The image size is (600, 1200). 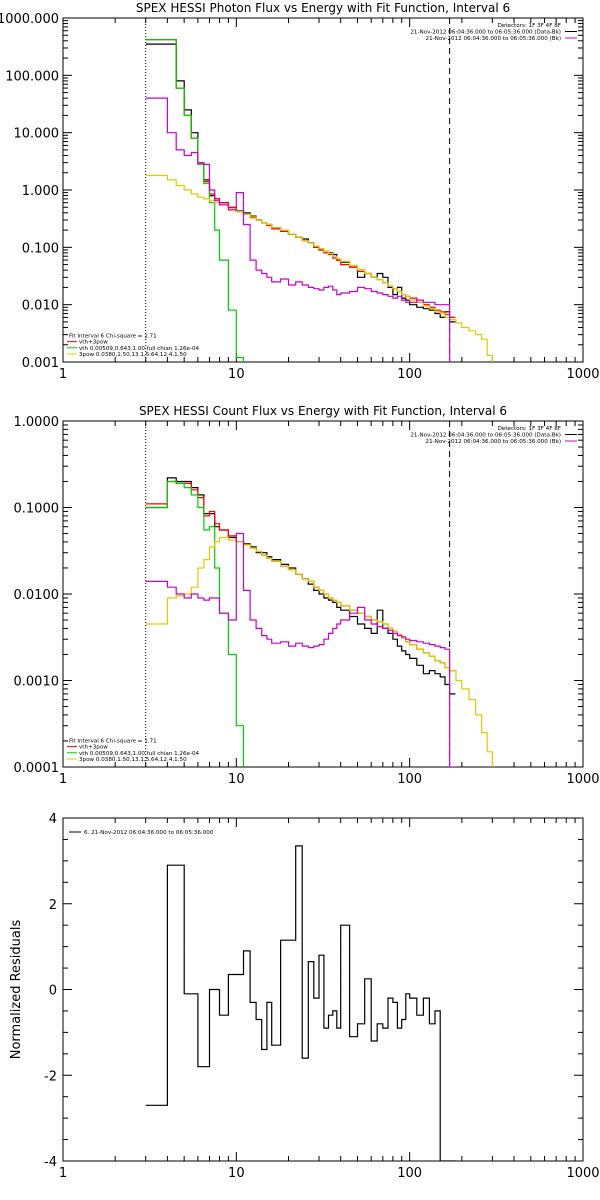 I want to click on y-tick-label: 0.100, so click(x=40, y=248).